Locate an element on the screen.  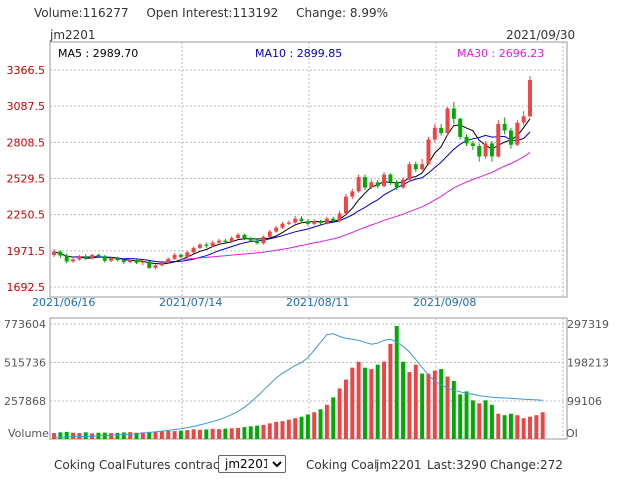
volume-tick-label: 515736 is located at coordinates (25, 363).